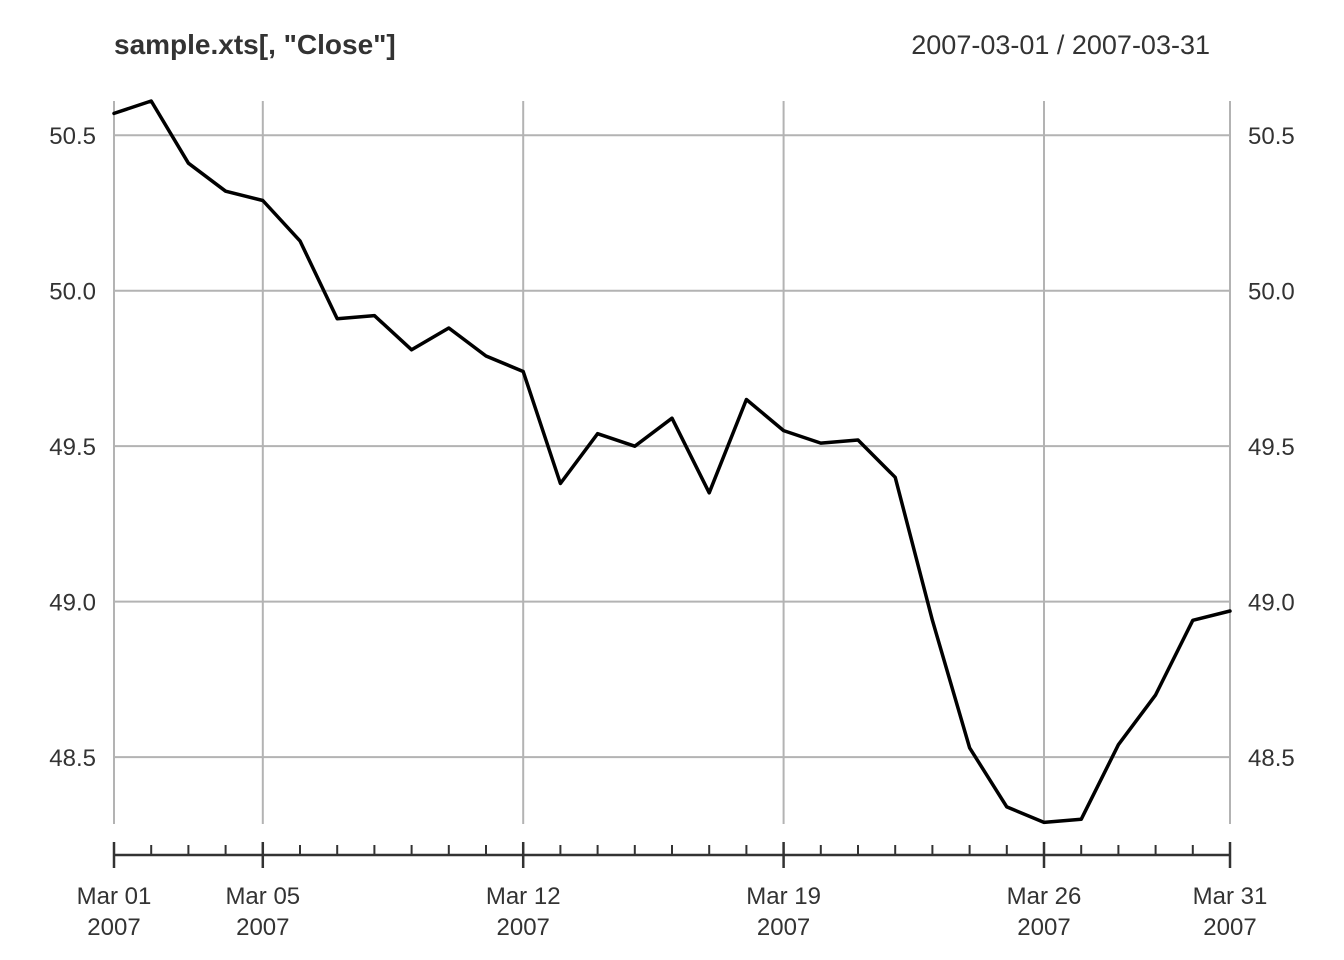 Image resolution: width=1344 pixels, height=960 pixels. Describe the element at coordinates (114, 896) in the screenshot. I see `x-tick-label: Mar 01` at that location.